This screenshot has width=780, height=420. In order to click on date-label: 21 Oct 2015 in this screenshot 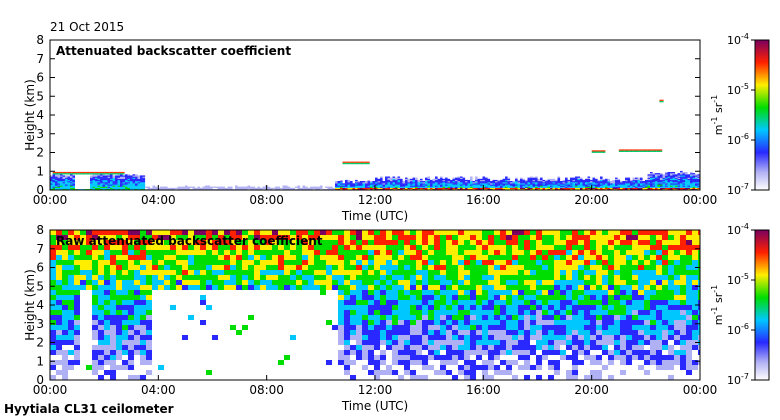, I will do `click(87, 27)`.